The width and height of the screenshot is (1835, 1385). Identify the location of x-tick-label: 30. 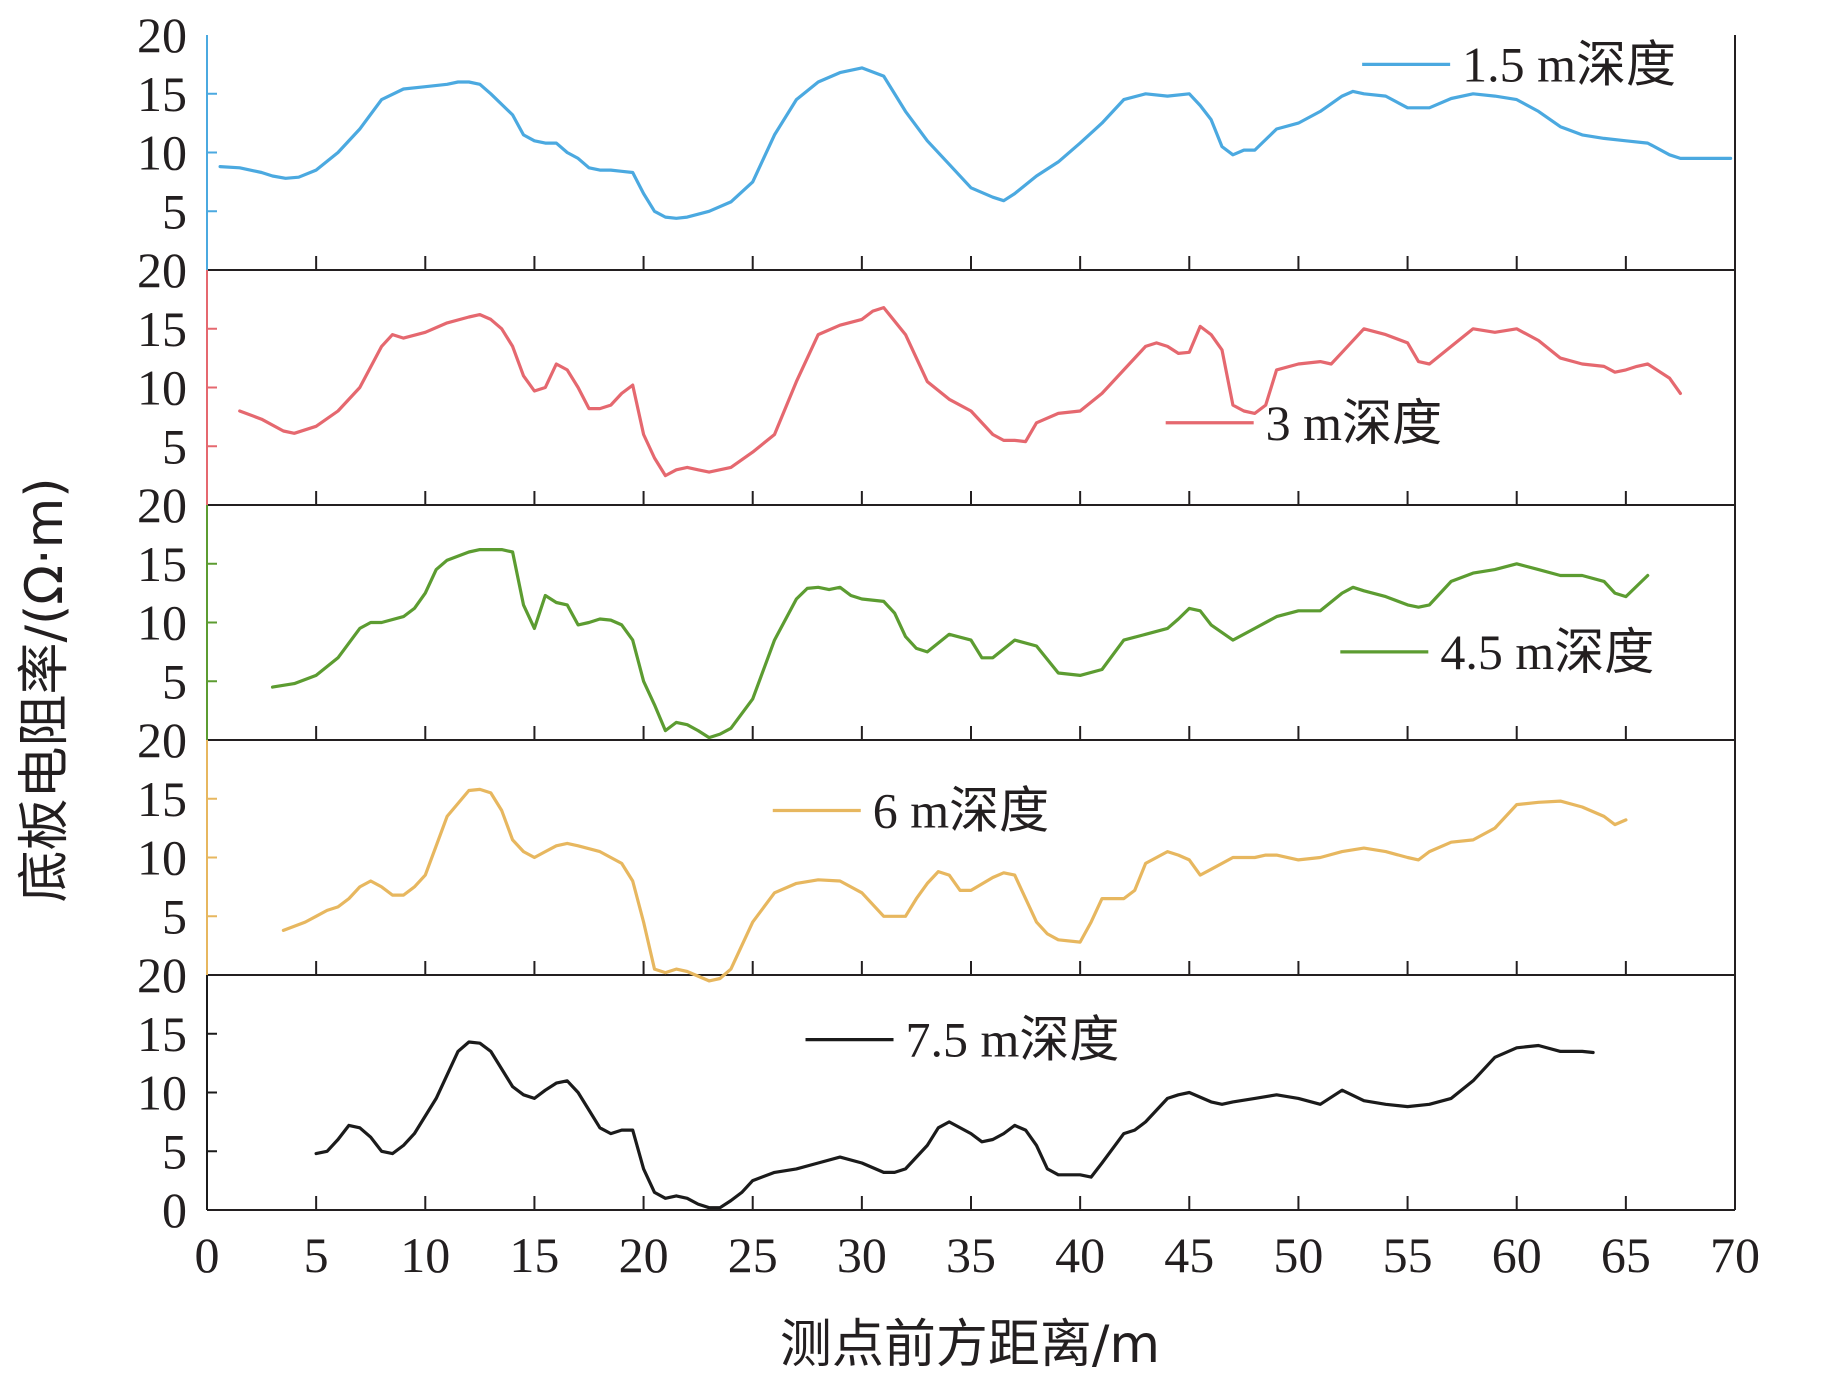
(862, 1255).